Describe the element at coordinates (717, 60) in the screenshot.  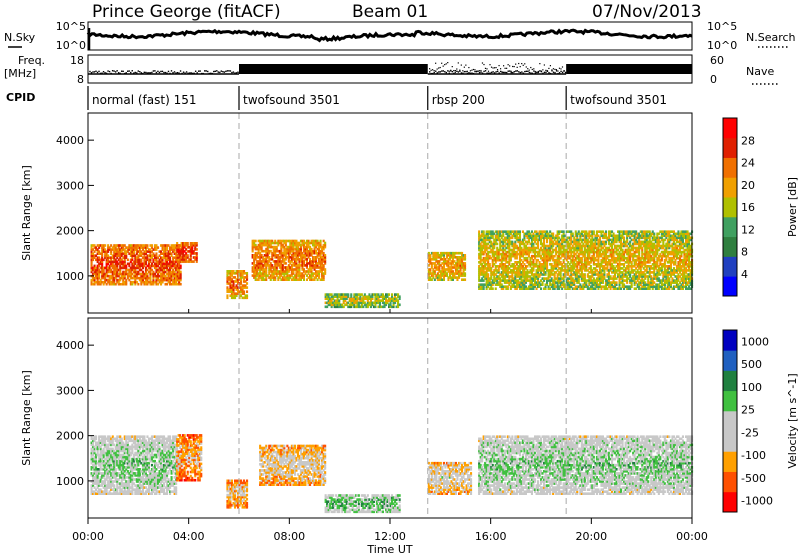
I see `freq-right-tick-top: 60` at that location.